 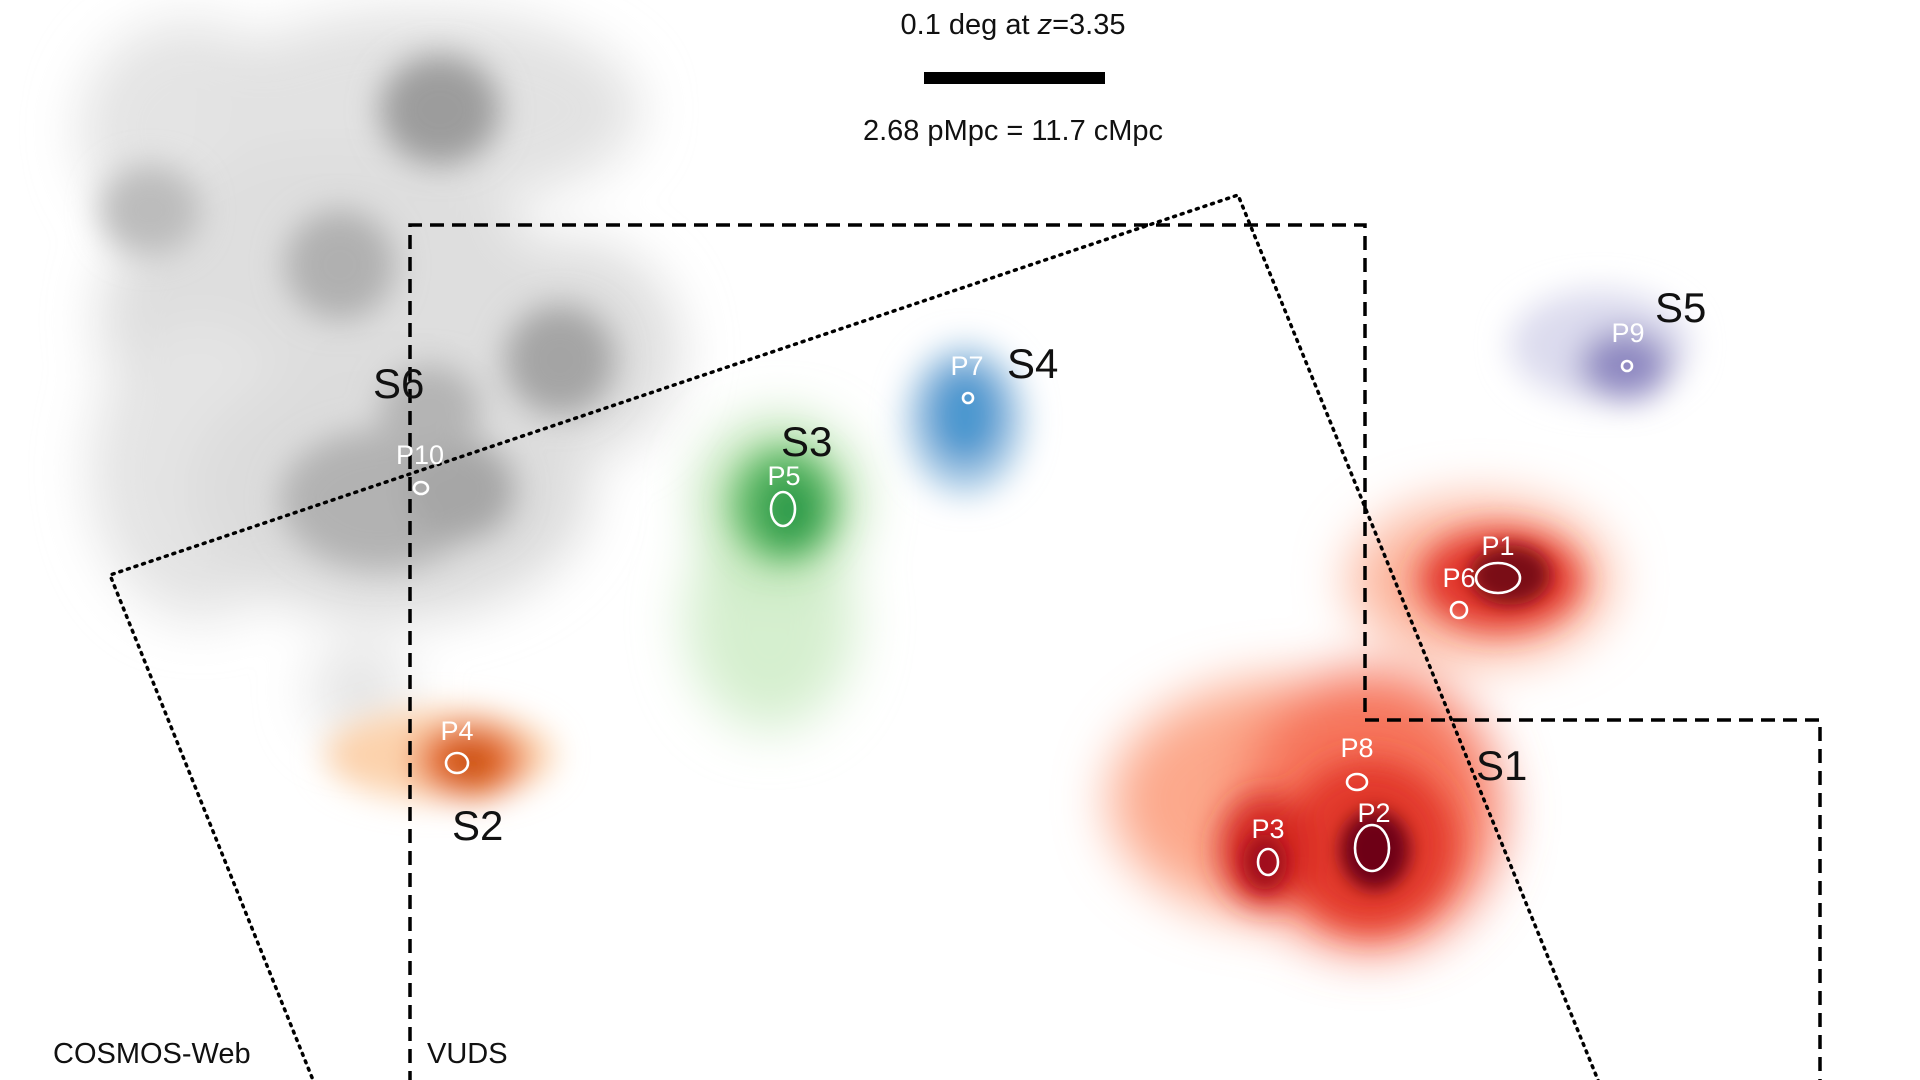 What do you see at coordinates (1459, 610) in the screenshot?
I see `peak-p6-marker` at bounding box center [1459, 610].